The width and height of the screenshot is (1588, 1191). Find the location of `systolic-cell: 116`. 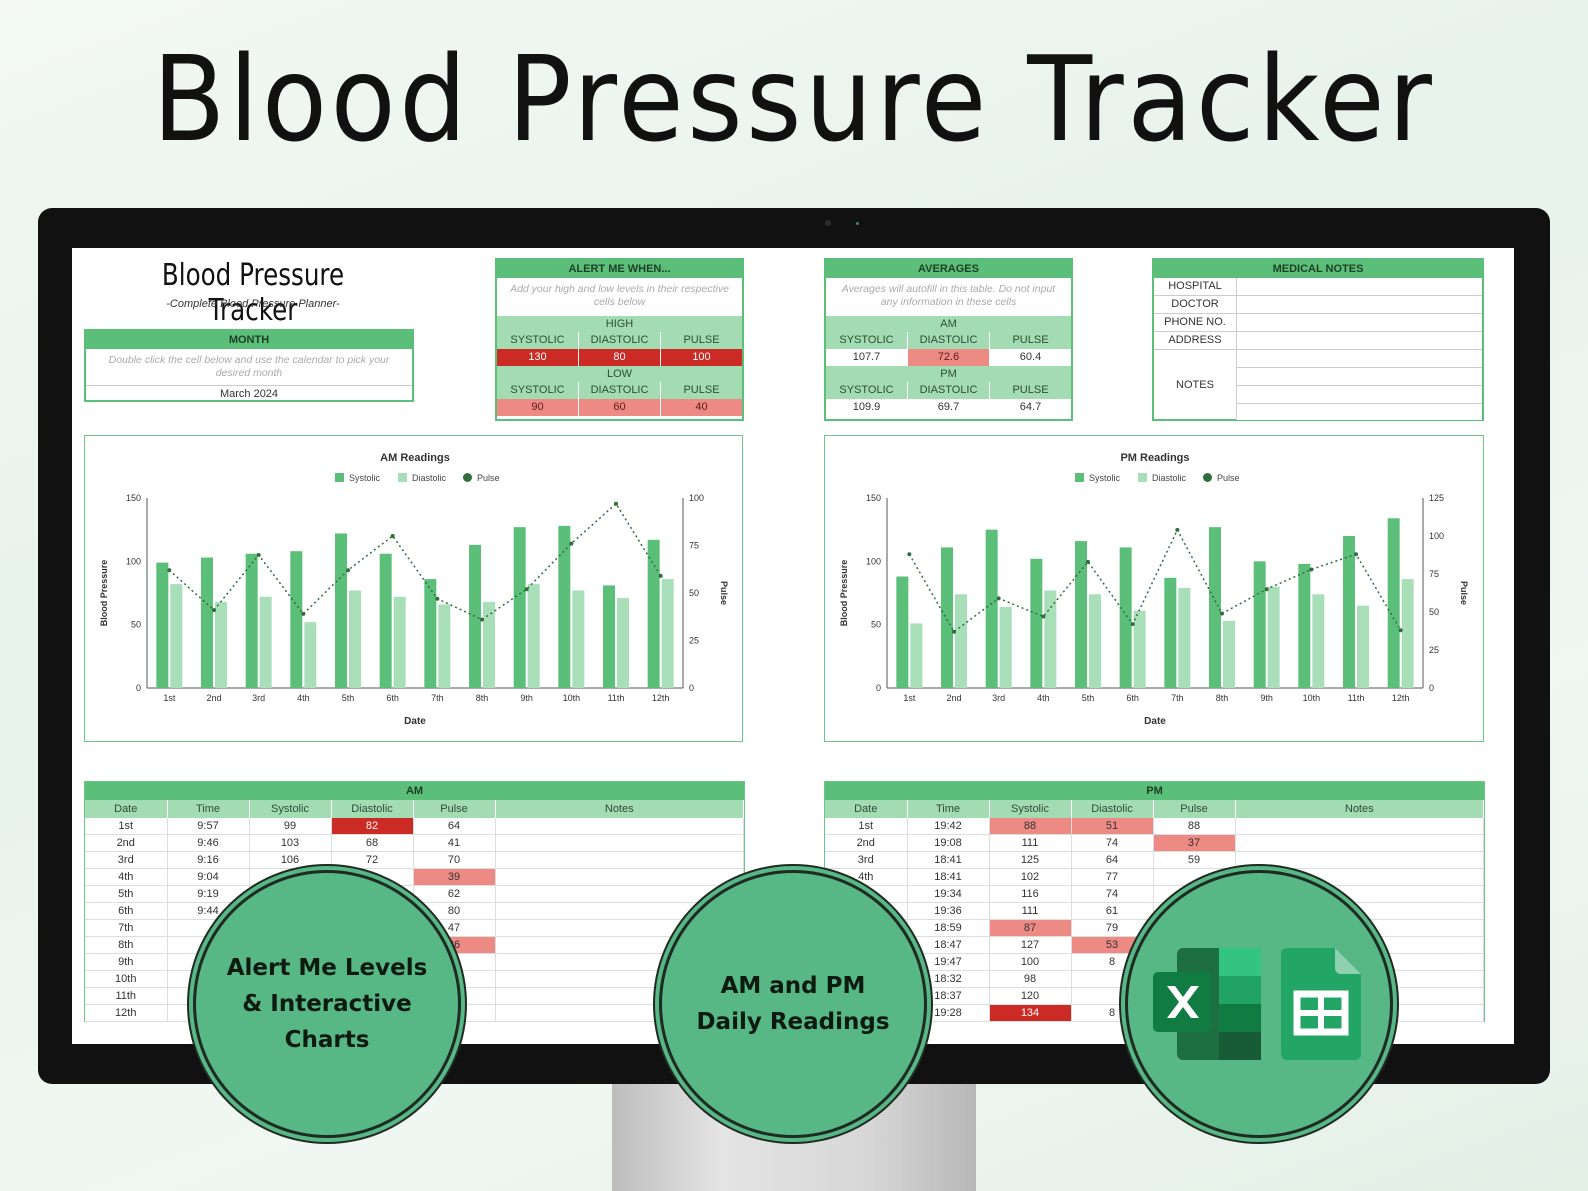

systolic-cell: 116 is located at coordinates (1030, 894).